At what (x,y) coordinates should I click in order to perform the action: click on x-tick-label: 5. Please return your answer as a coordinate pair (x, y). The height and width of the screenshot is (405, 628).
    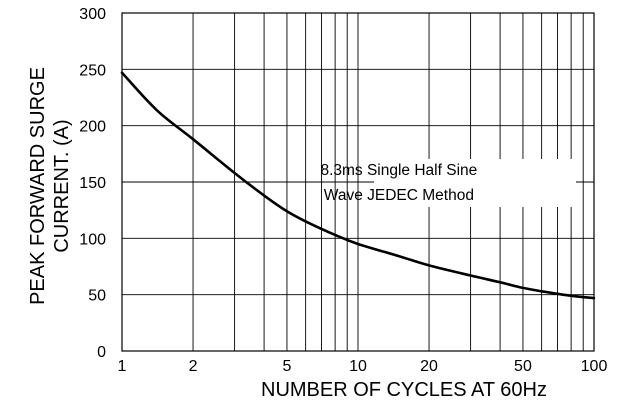
    Looking at the image, I should click on (287, 366).